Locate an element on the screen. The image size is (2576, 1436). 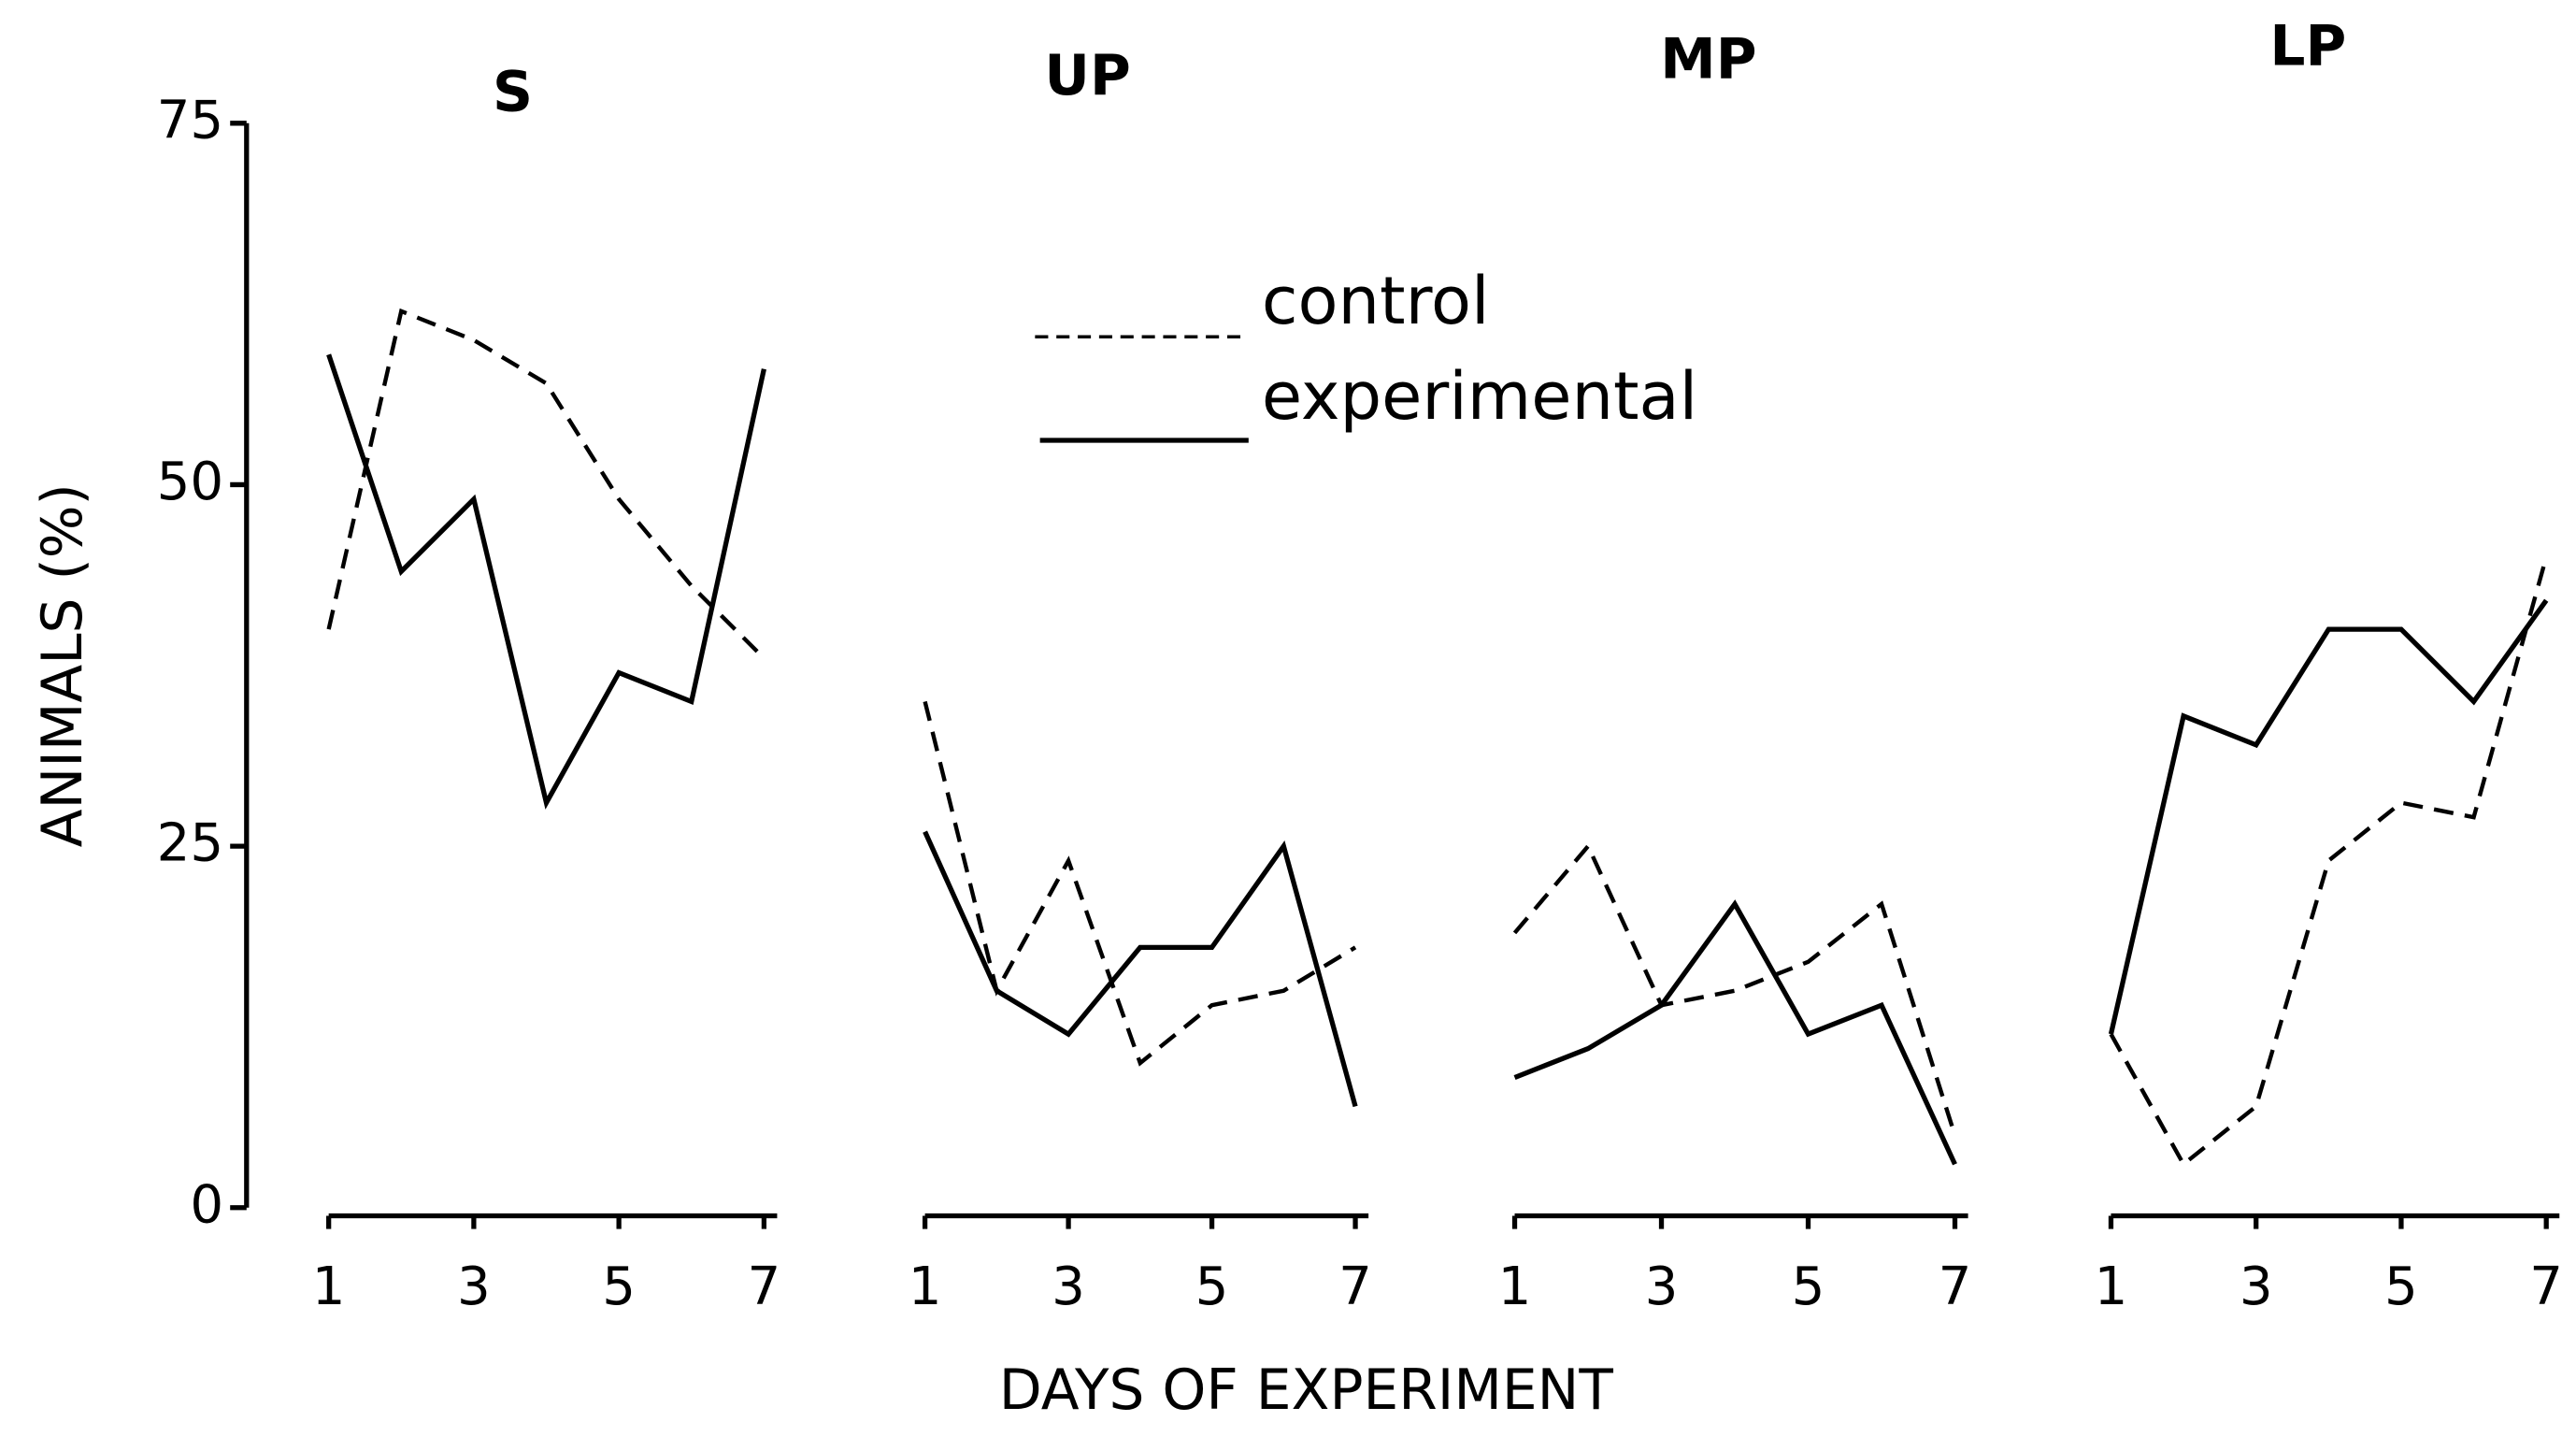
x-axis-label: DAYS OF EXPERIMENT is located at coordinates (1306, 1391).